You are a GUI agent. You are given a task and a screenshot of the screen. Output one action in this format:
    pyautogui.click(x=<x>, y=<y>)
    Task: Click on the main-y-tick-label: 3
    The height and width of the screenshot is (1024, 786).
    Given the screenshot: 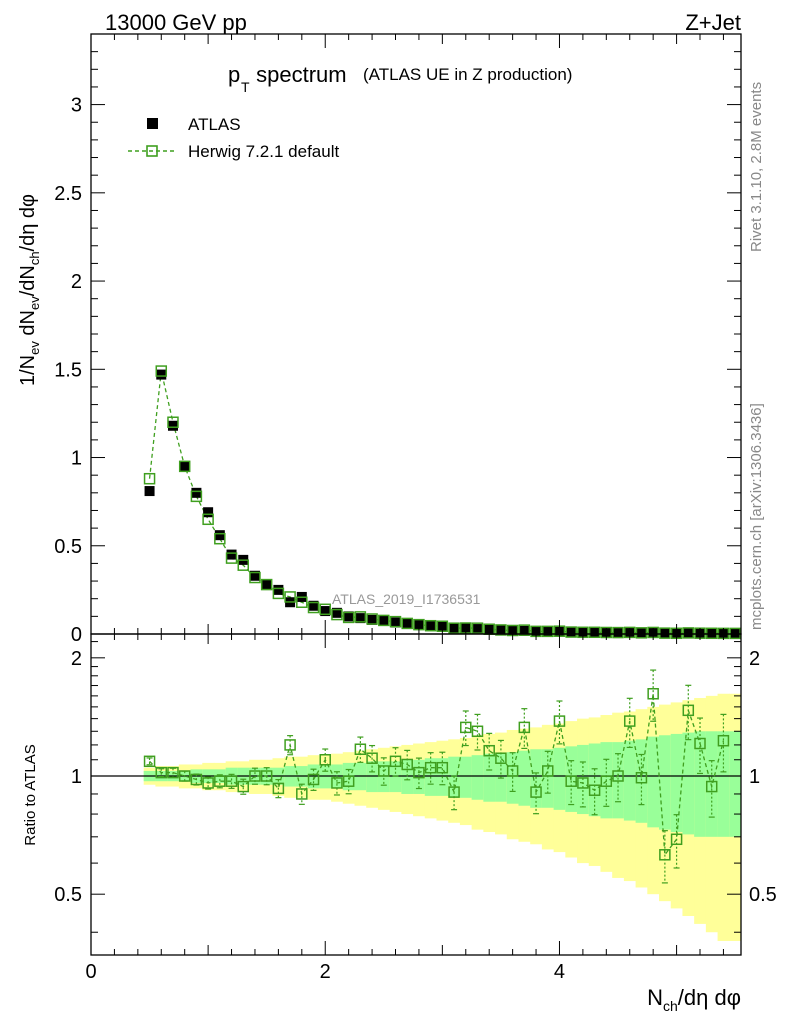 What is the action you would take?
    pyautogui.click(x=76, y=106)
    